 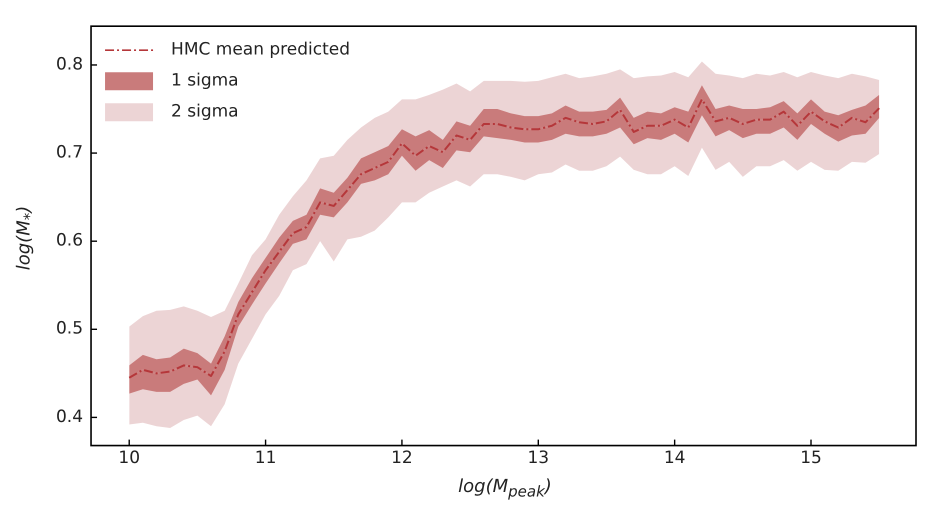 What do you see at coordinates (205, 112) in the screenshot?
I see `legend-label: 2 sigma` at bounding box center [205, 112].